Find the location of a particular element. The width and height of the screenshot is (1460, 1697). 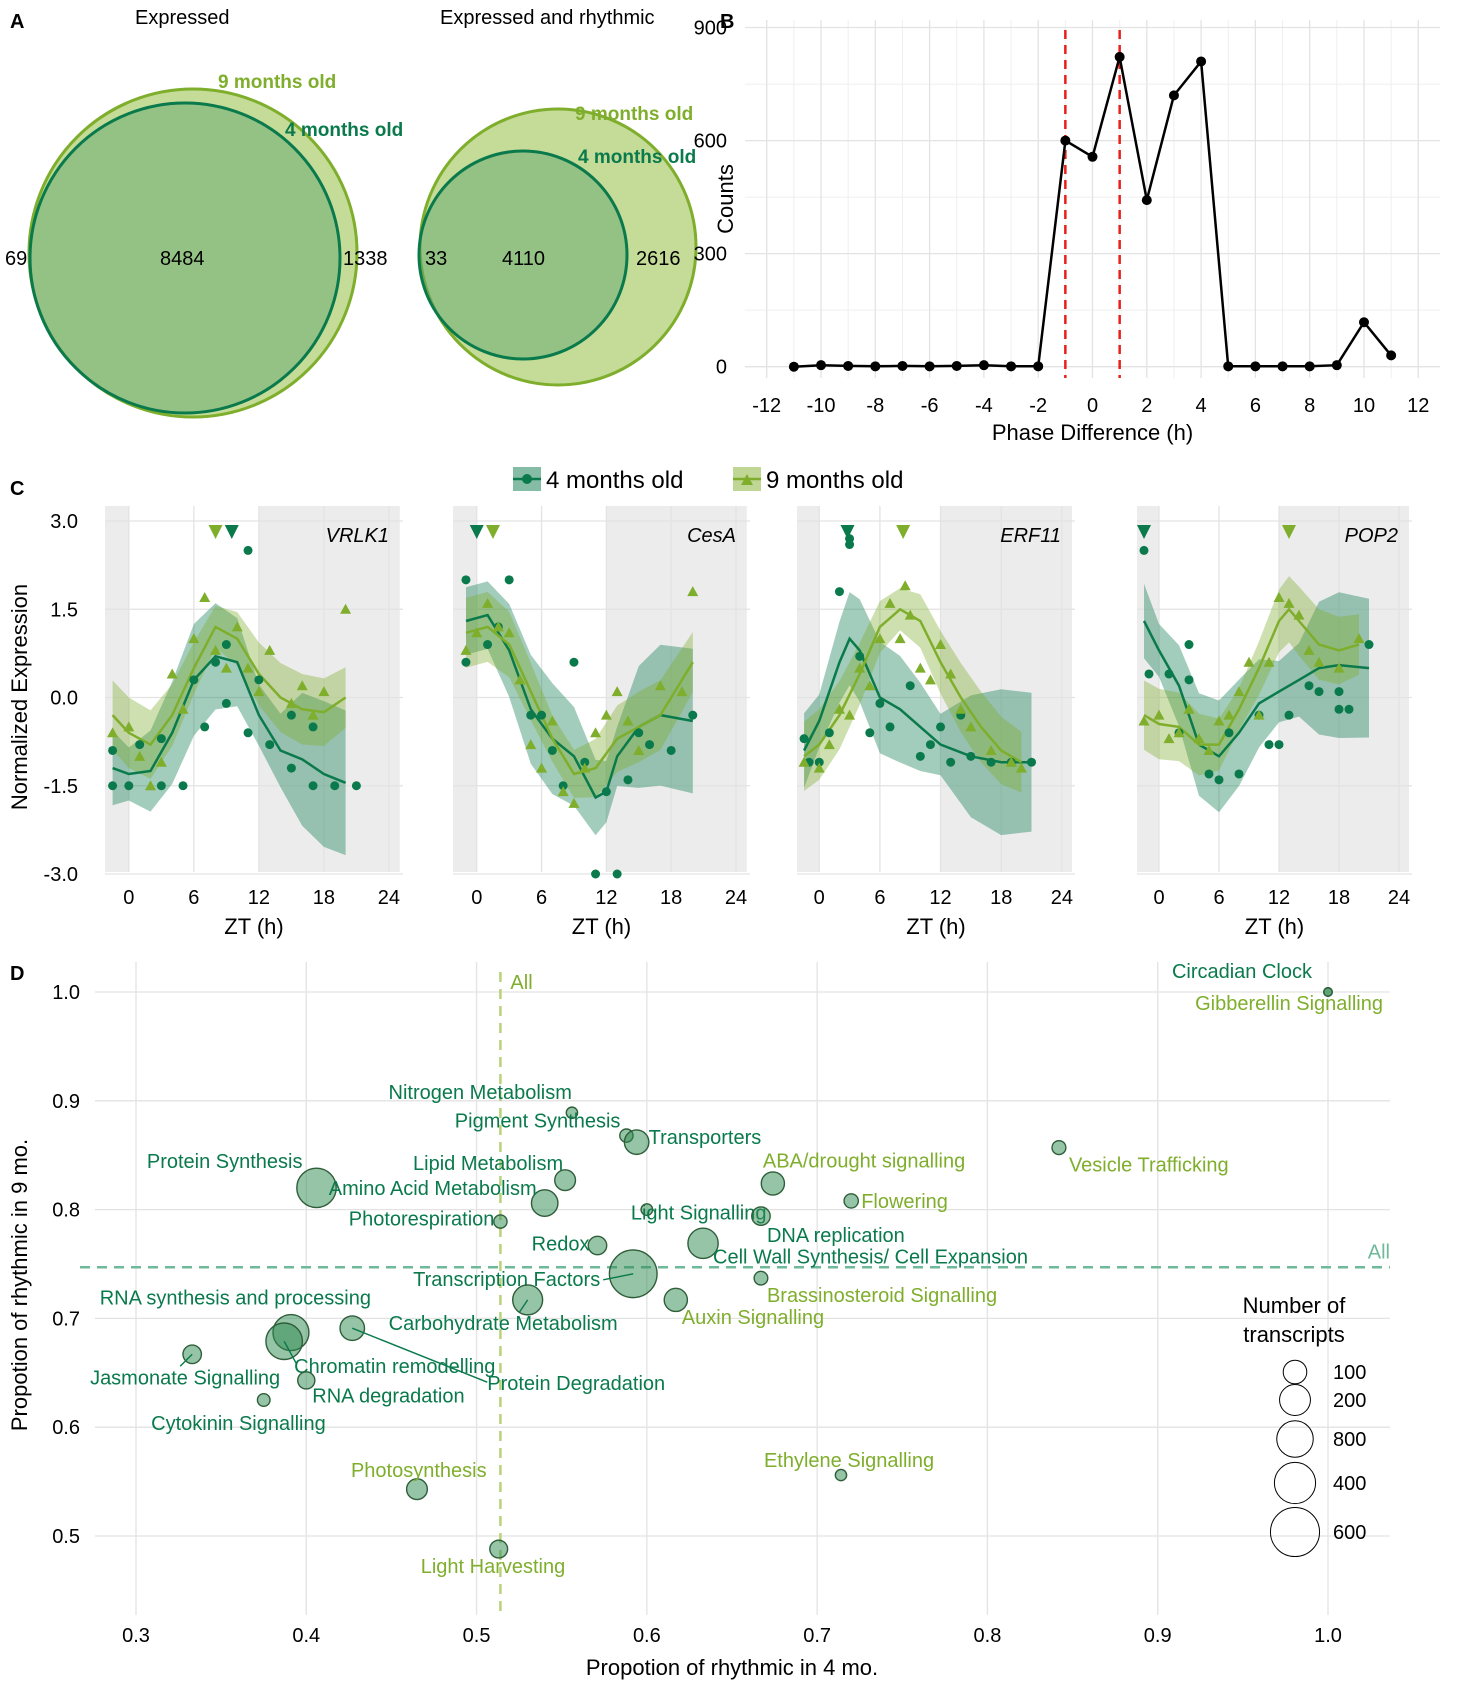

legend-label-4mo: 4 months old is located at coordinates (614, 480).